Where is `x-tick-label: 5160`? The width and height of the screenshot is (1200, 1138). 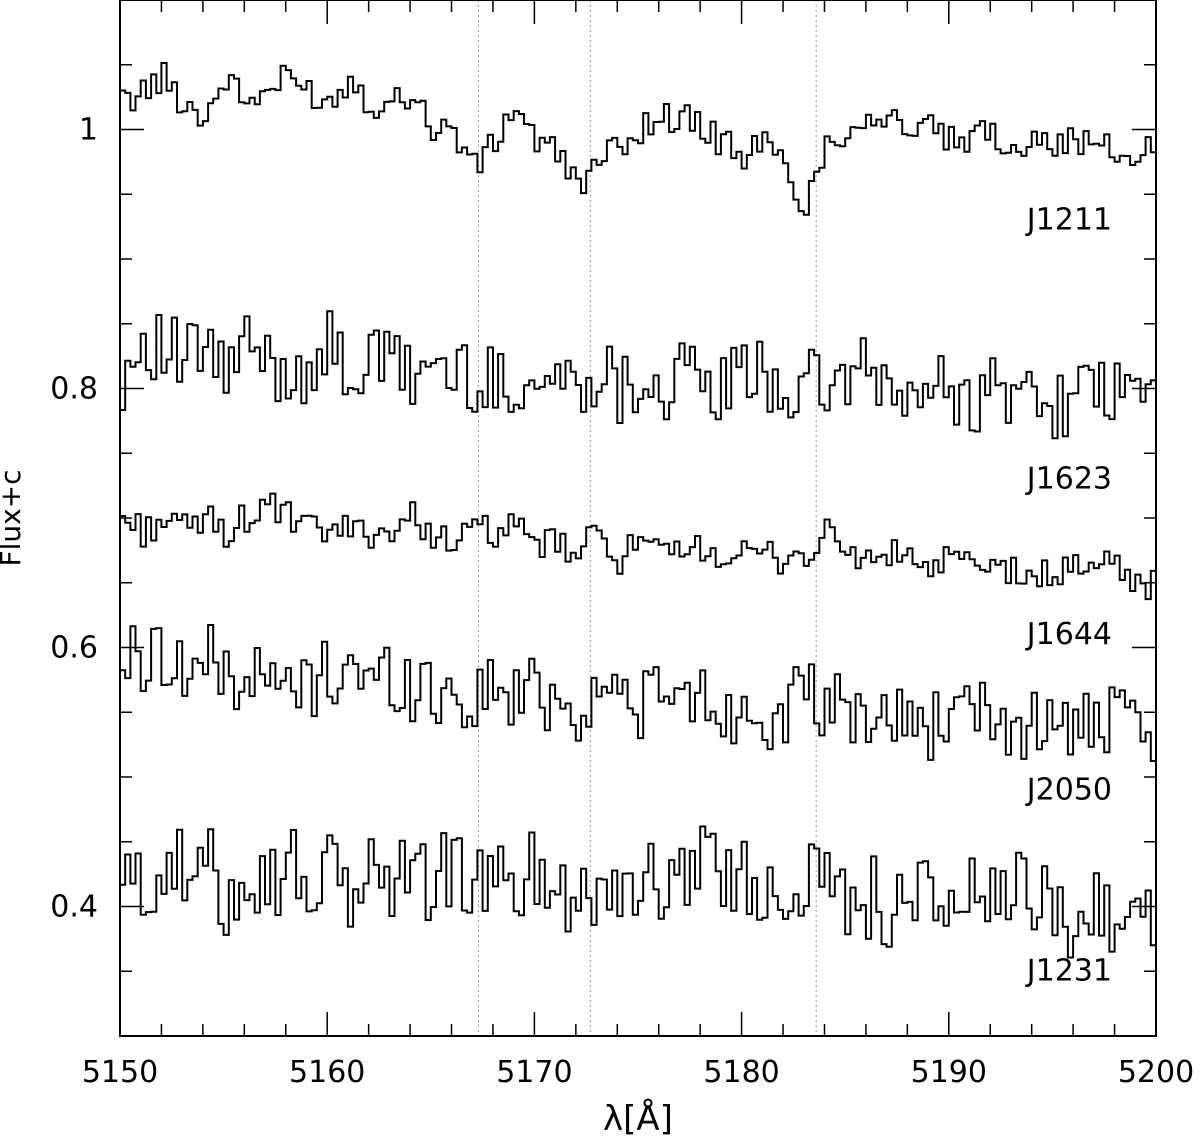 x-tick-label: 5160 is located at coordinates (327, 1072).